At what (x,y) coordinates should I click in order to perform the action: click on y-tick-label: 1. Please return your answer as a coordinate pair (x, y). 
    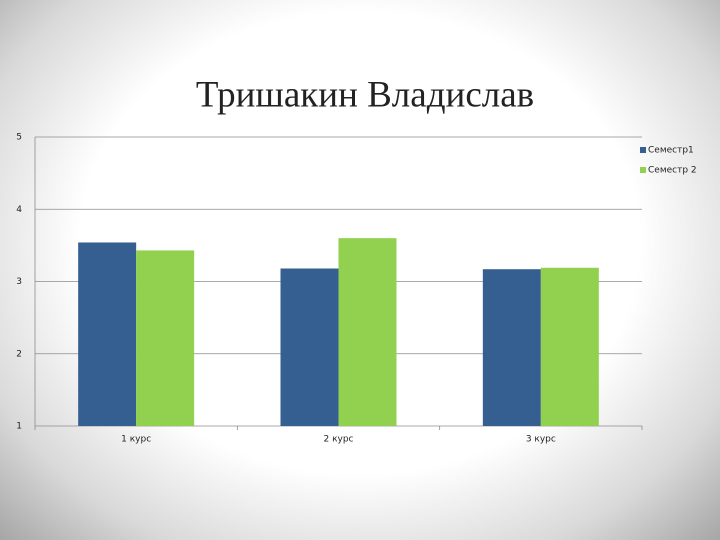
    Looking at the image, I should click on (19, 427).